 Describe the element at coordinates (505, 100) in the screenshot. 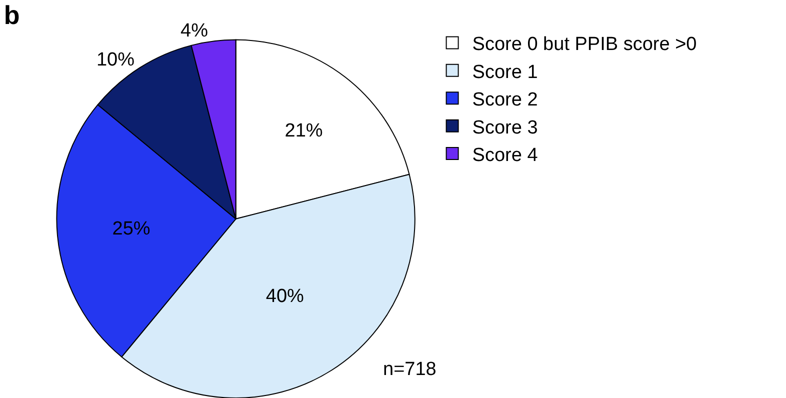

I see `legend-label: Score 2` at that location.